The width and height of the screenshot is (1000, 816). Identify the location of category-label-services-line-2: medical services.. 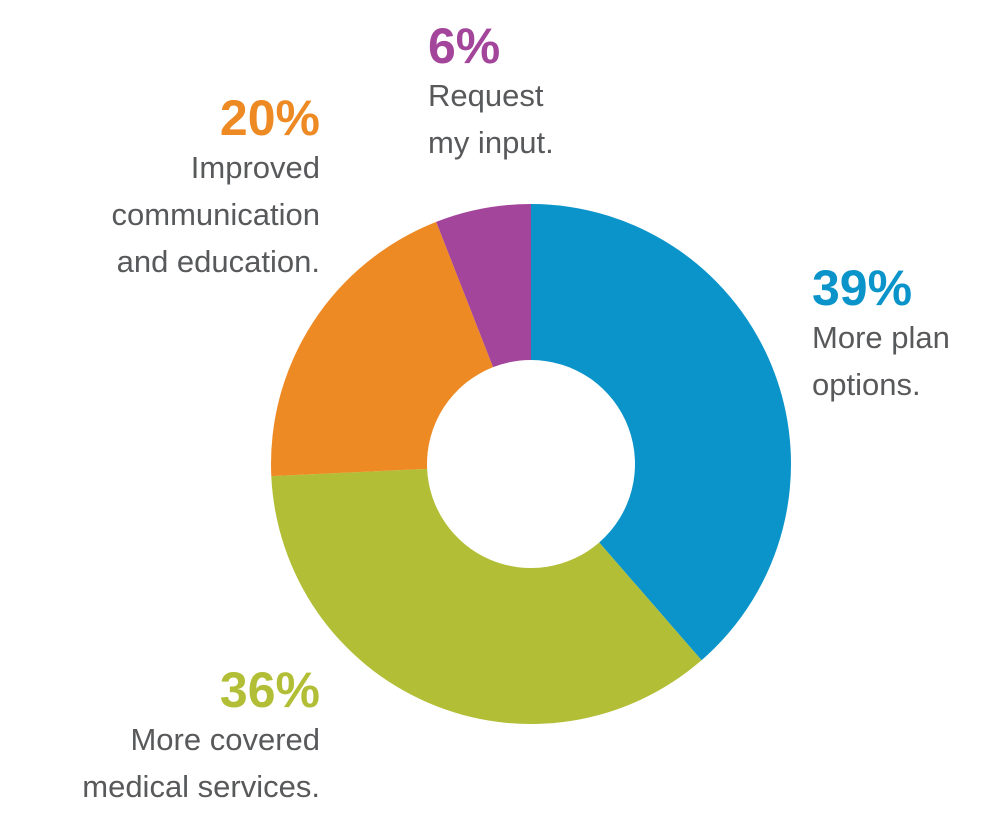
(201, 786).